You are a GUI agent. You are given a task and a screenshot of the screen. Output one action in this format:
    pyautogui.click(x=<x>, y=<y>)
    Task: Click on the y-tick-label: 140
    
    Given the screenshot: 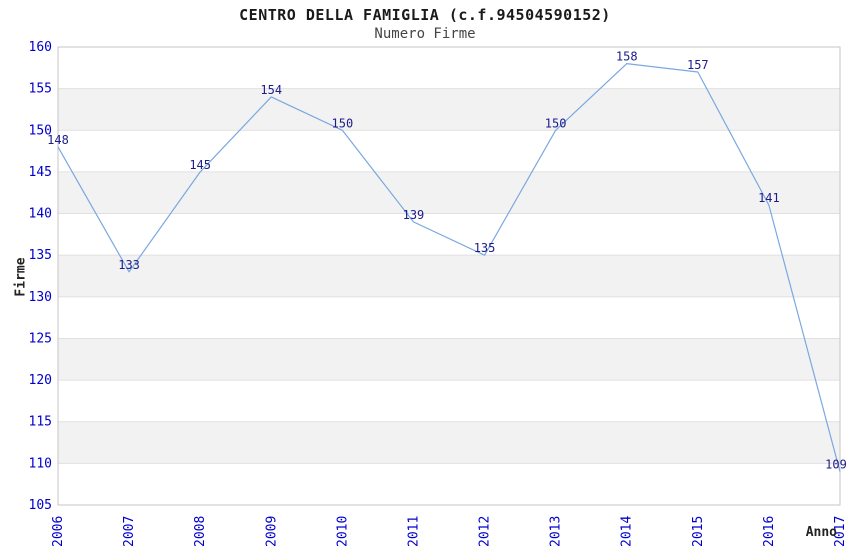 What is the action you would take?
    pyautogui.click(x=40, y=214)
    